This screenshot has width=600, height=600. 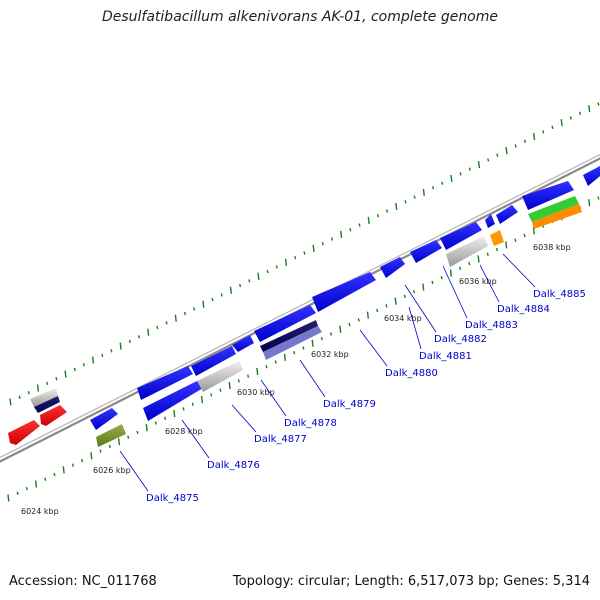 I want to click on trna-feature, so click(x=111, y=435).